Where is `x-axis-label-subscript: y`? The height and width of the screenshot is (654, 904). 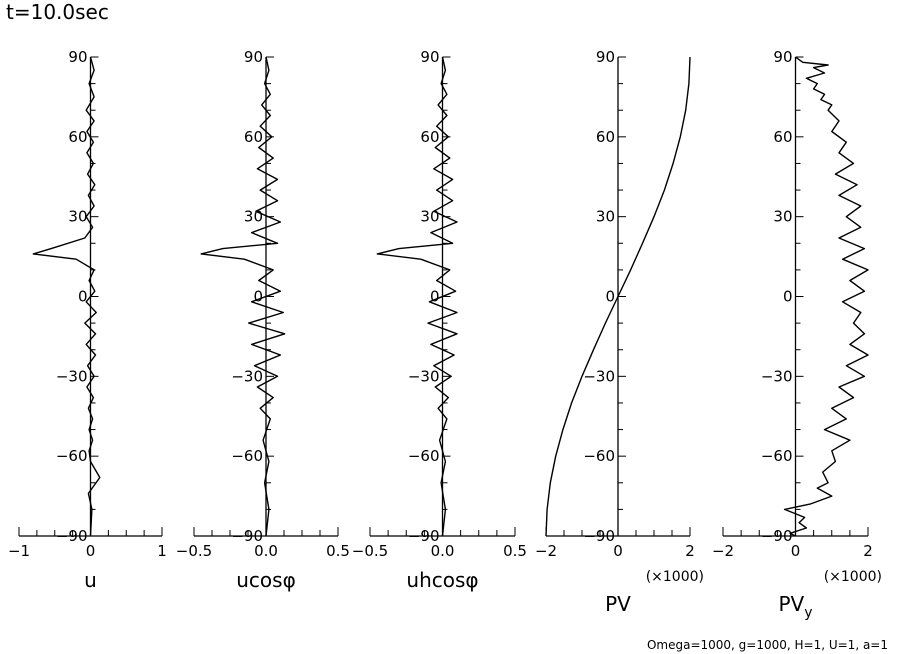 x-axis-label-subscript: y is located at coordinates (808, 613).